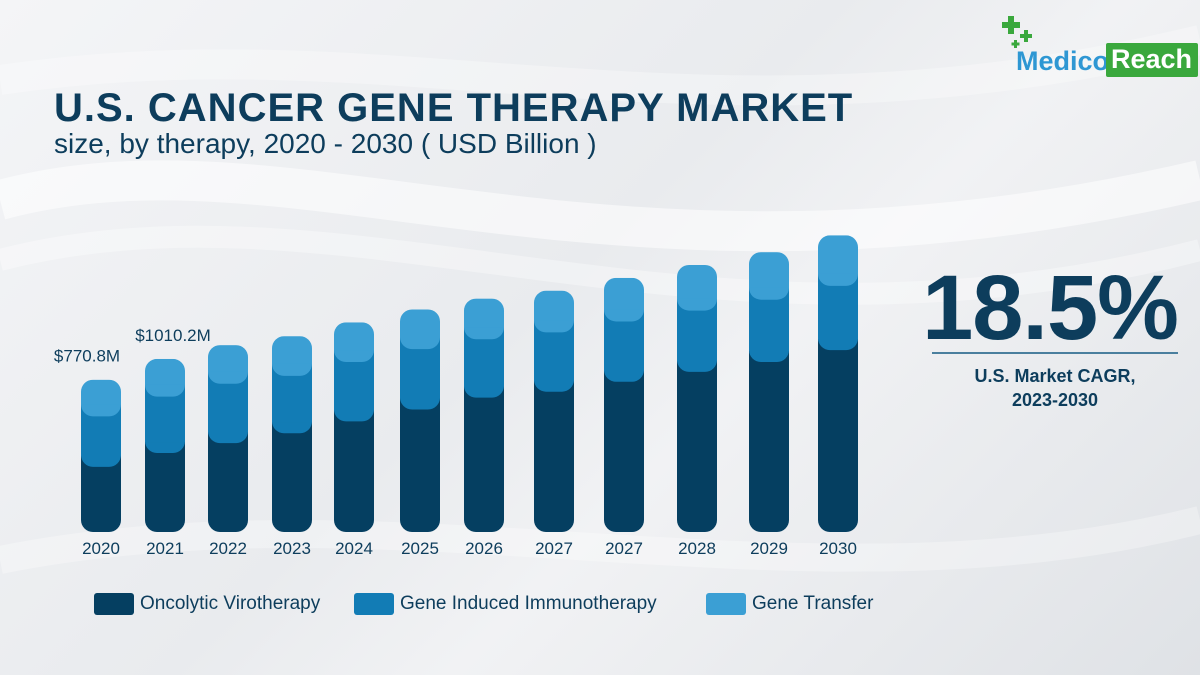 This screenshot has width=1200, height=675. Describe the element at coordinates (354, 336) in the screenshot. I see `bar-segment-gene-transfer-2024` at that location.